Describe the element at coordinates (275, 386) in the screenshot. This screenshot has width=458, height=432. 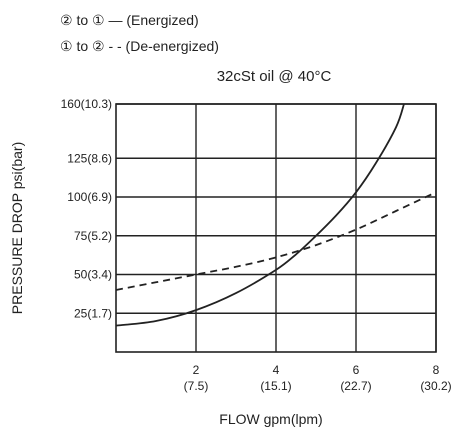
I see `x-tick-sublabel: (15.1)` at that location.